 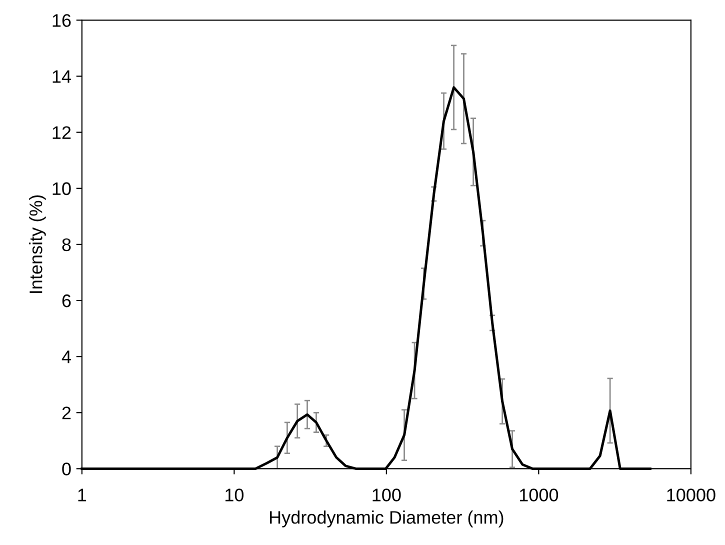 What do you see at coordinates (61, 189) in the screenshot?
I see `y-tick-label: 10` at bounding box center [61, 189].